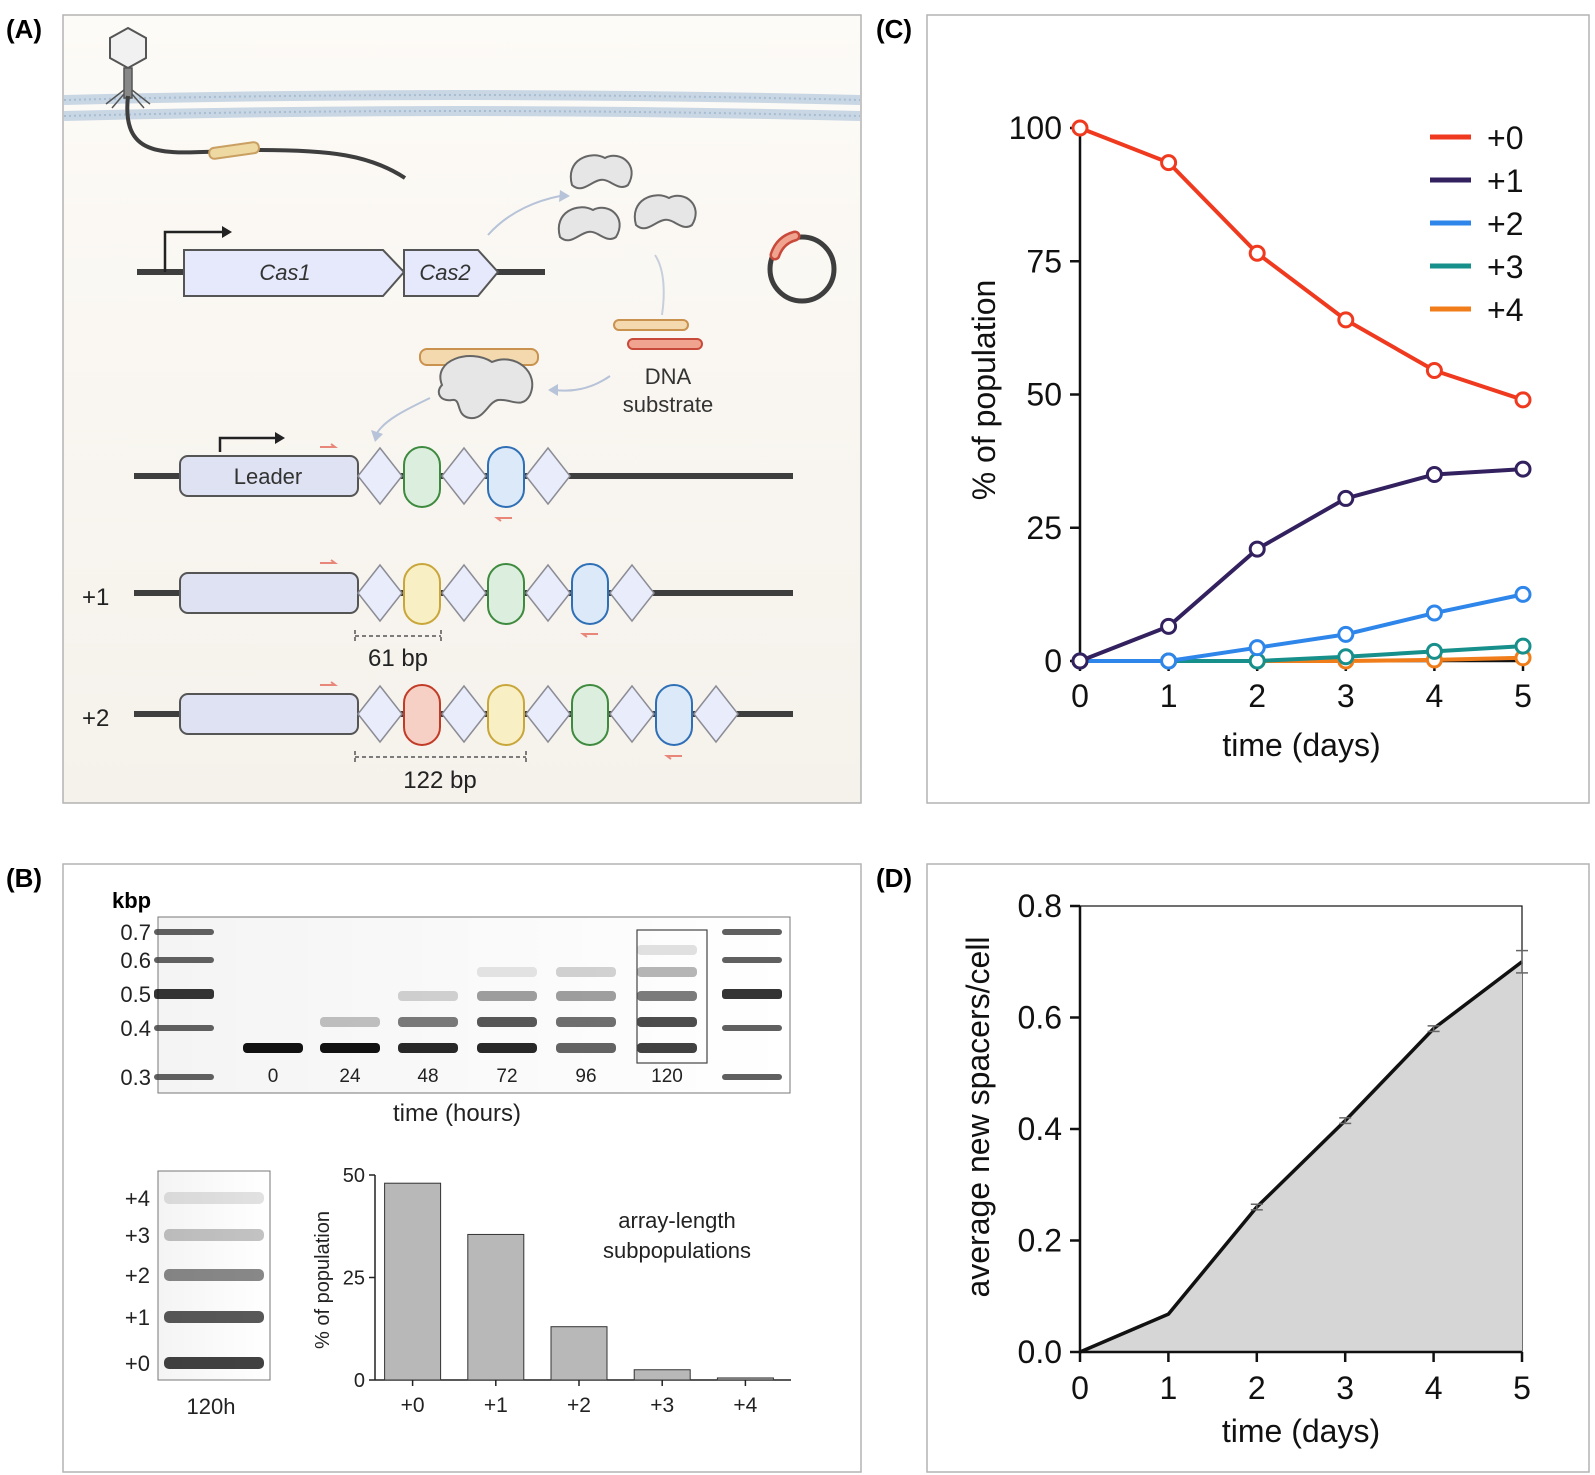 The height and width of the screenshot is (1475, 1595). What do you see at coordinates (211, 1406) in the screenshot?
I see `inset-caption: 120h` at bounding box center [211, 1406].